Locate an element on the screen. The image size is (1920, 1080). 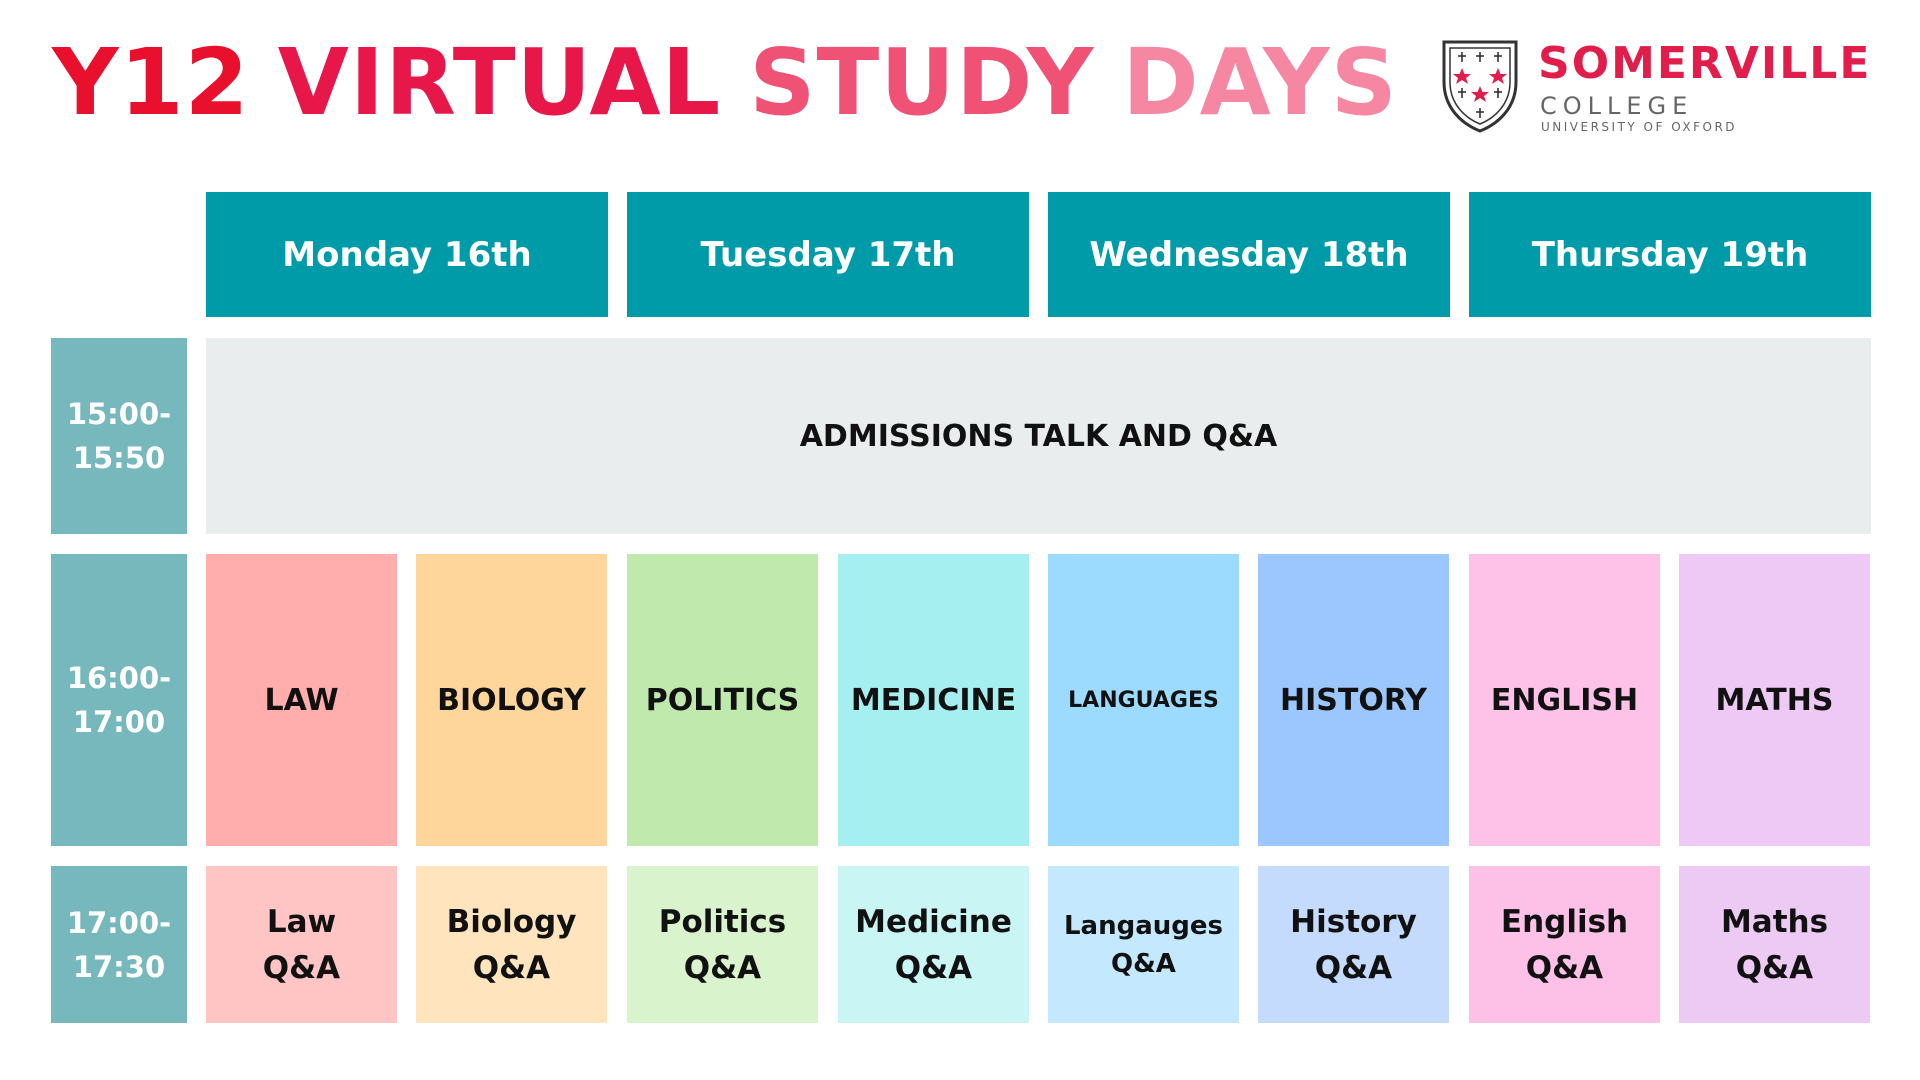
shield-icon is located at coordinates (1480, 86).